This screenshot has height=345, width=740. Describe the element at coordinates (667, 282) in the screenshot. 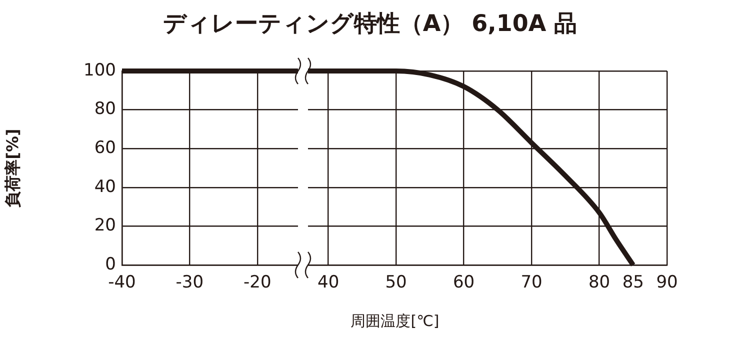

I see `x-tick-label: 90` at that location.